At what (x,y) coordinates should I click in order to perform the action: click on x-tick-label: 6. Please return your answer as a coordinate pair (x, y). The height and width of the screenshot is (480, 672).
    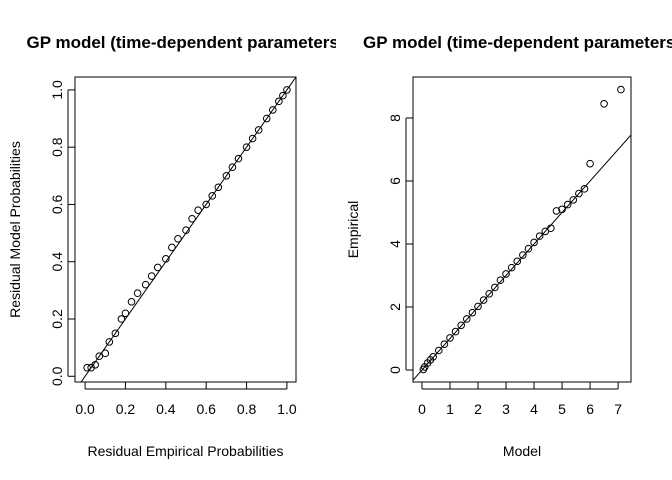
    Looking at the image, I should click on (590, 409).